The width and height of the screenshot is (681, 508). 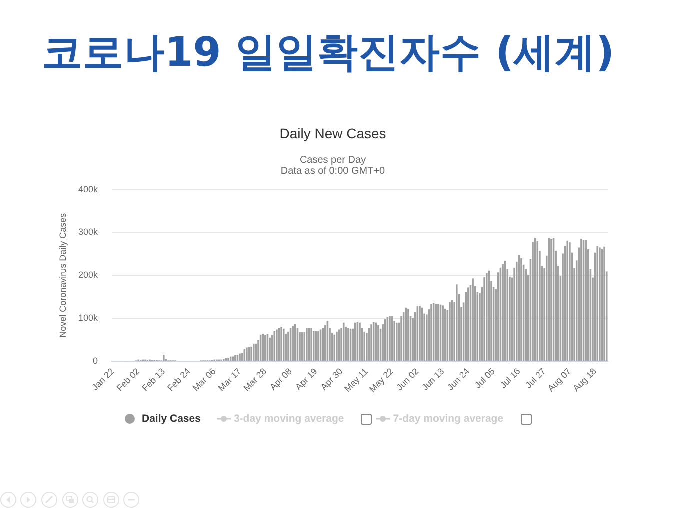 I want to click on x-tick-label: Aug 07, so click(x=560, y=380).